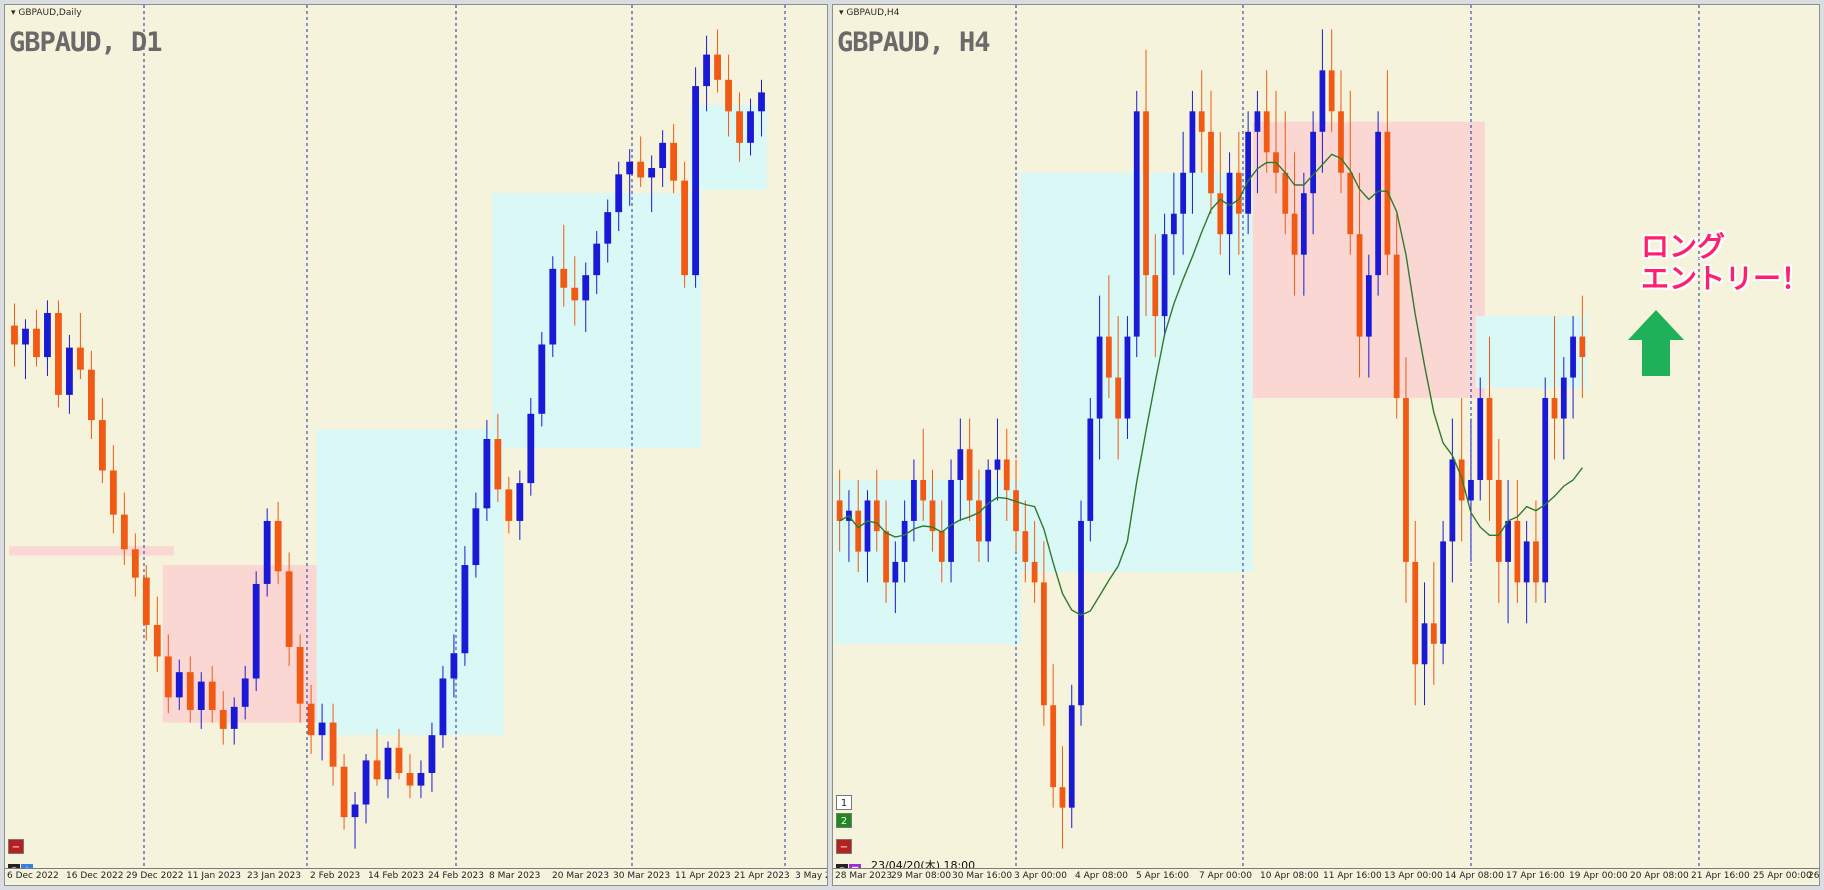 This screenshot has width=1824, height=890. I want to click on x-tick-label: 14 Feb 2023, so click(396, 876).